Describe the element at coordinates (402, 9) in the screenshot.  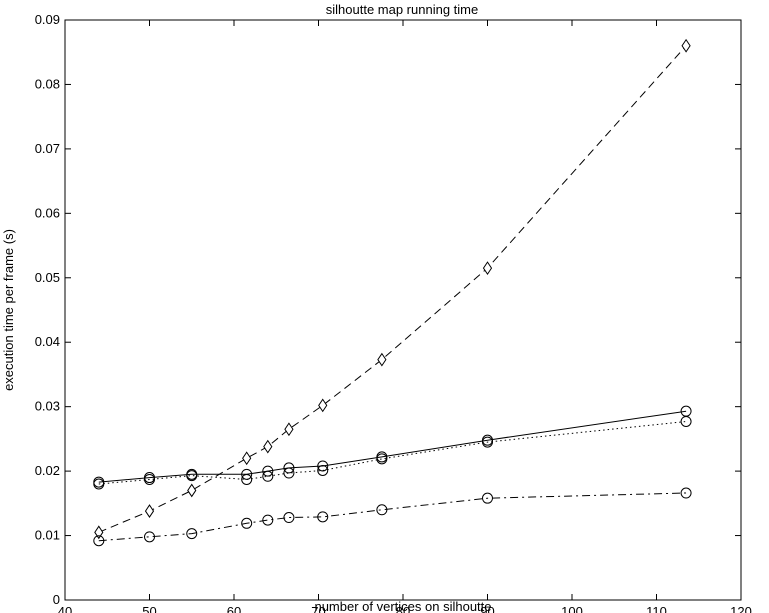
I see `chart-title: silhoutte map running time` at that location.